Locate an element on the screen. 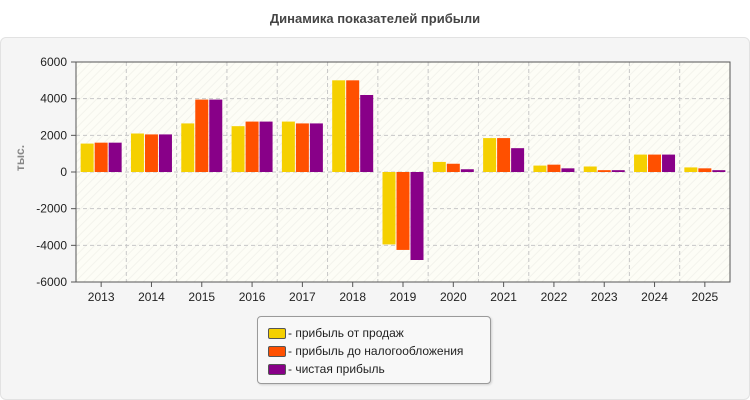 Image resolution: width=750 pixels, height=400 pixels. x-tick-label: 2021 is located at coordinates (503, 297).